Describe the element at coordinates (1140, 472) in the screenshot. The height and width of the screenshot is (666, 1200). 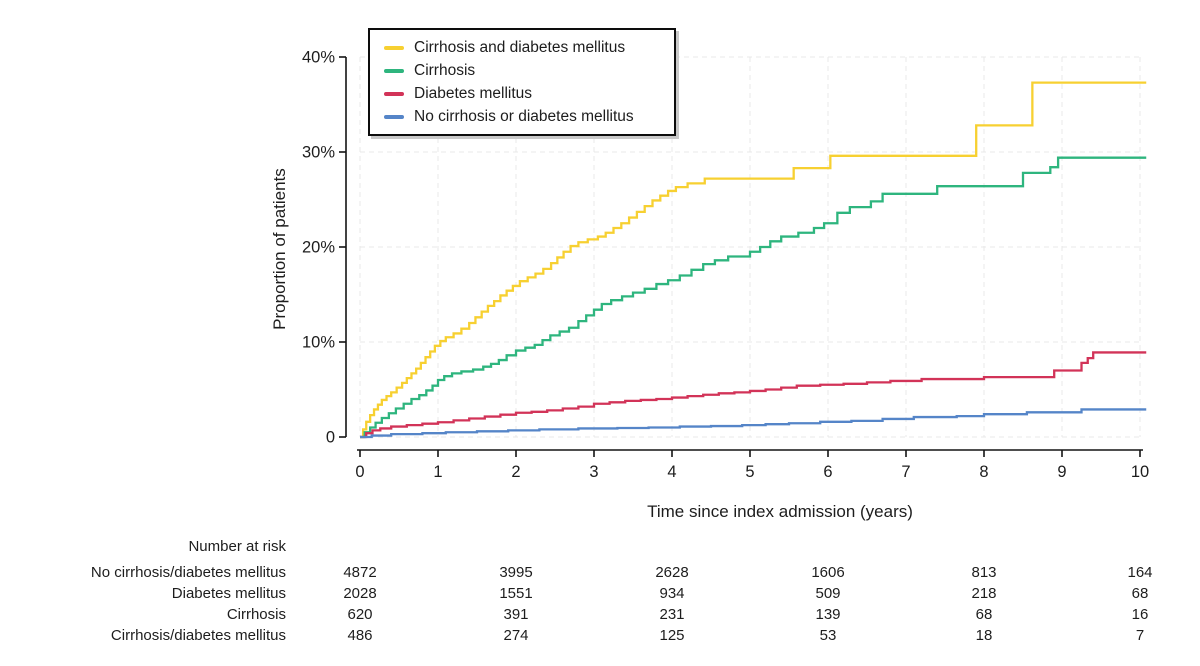
I see `x-tick-label: 10` at that location.